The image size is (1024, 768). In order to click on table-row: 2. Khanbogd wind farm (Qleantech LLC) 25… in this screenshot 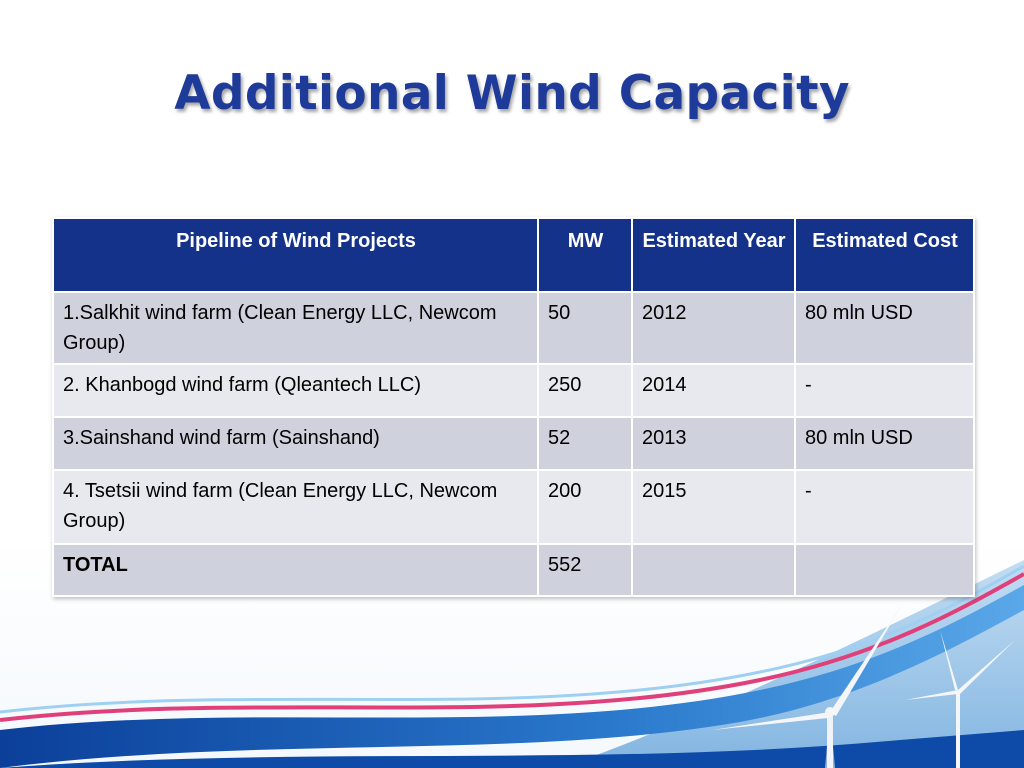, I will do `click(513, 390)`.